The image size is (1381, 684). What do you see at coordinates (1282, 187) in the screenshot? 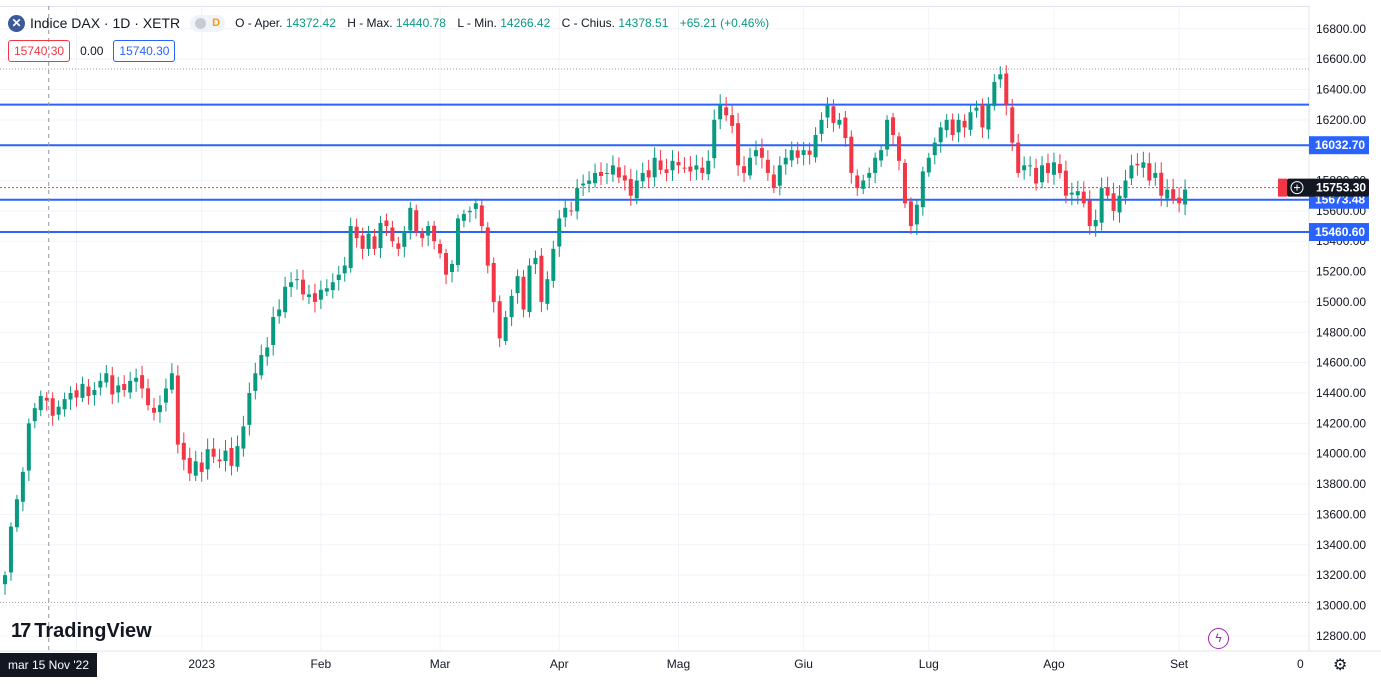
I see `last-price-marker` at bounding box center [1282, 187].